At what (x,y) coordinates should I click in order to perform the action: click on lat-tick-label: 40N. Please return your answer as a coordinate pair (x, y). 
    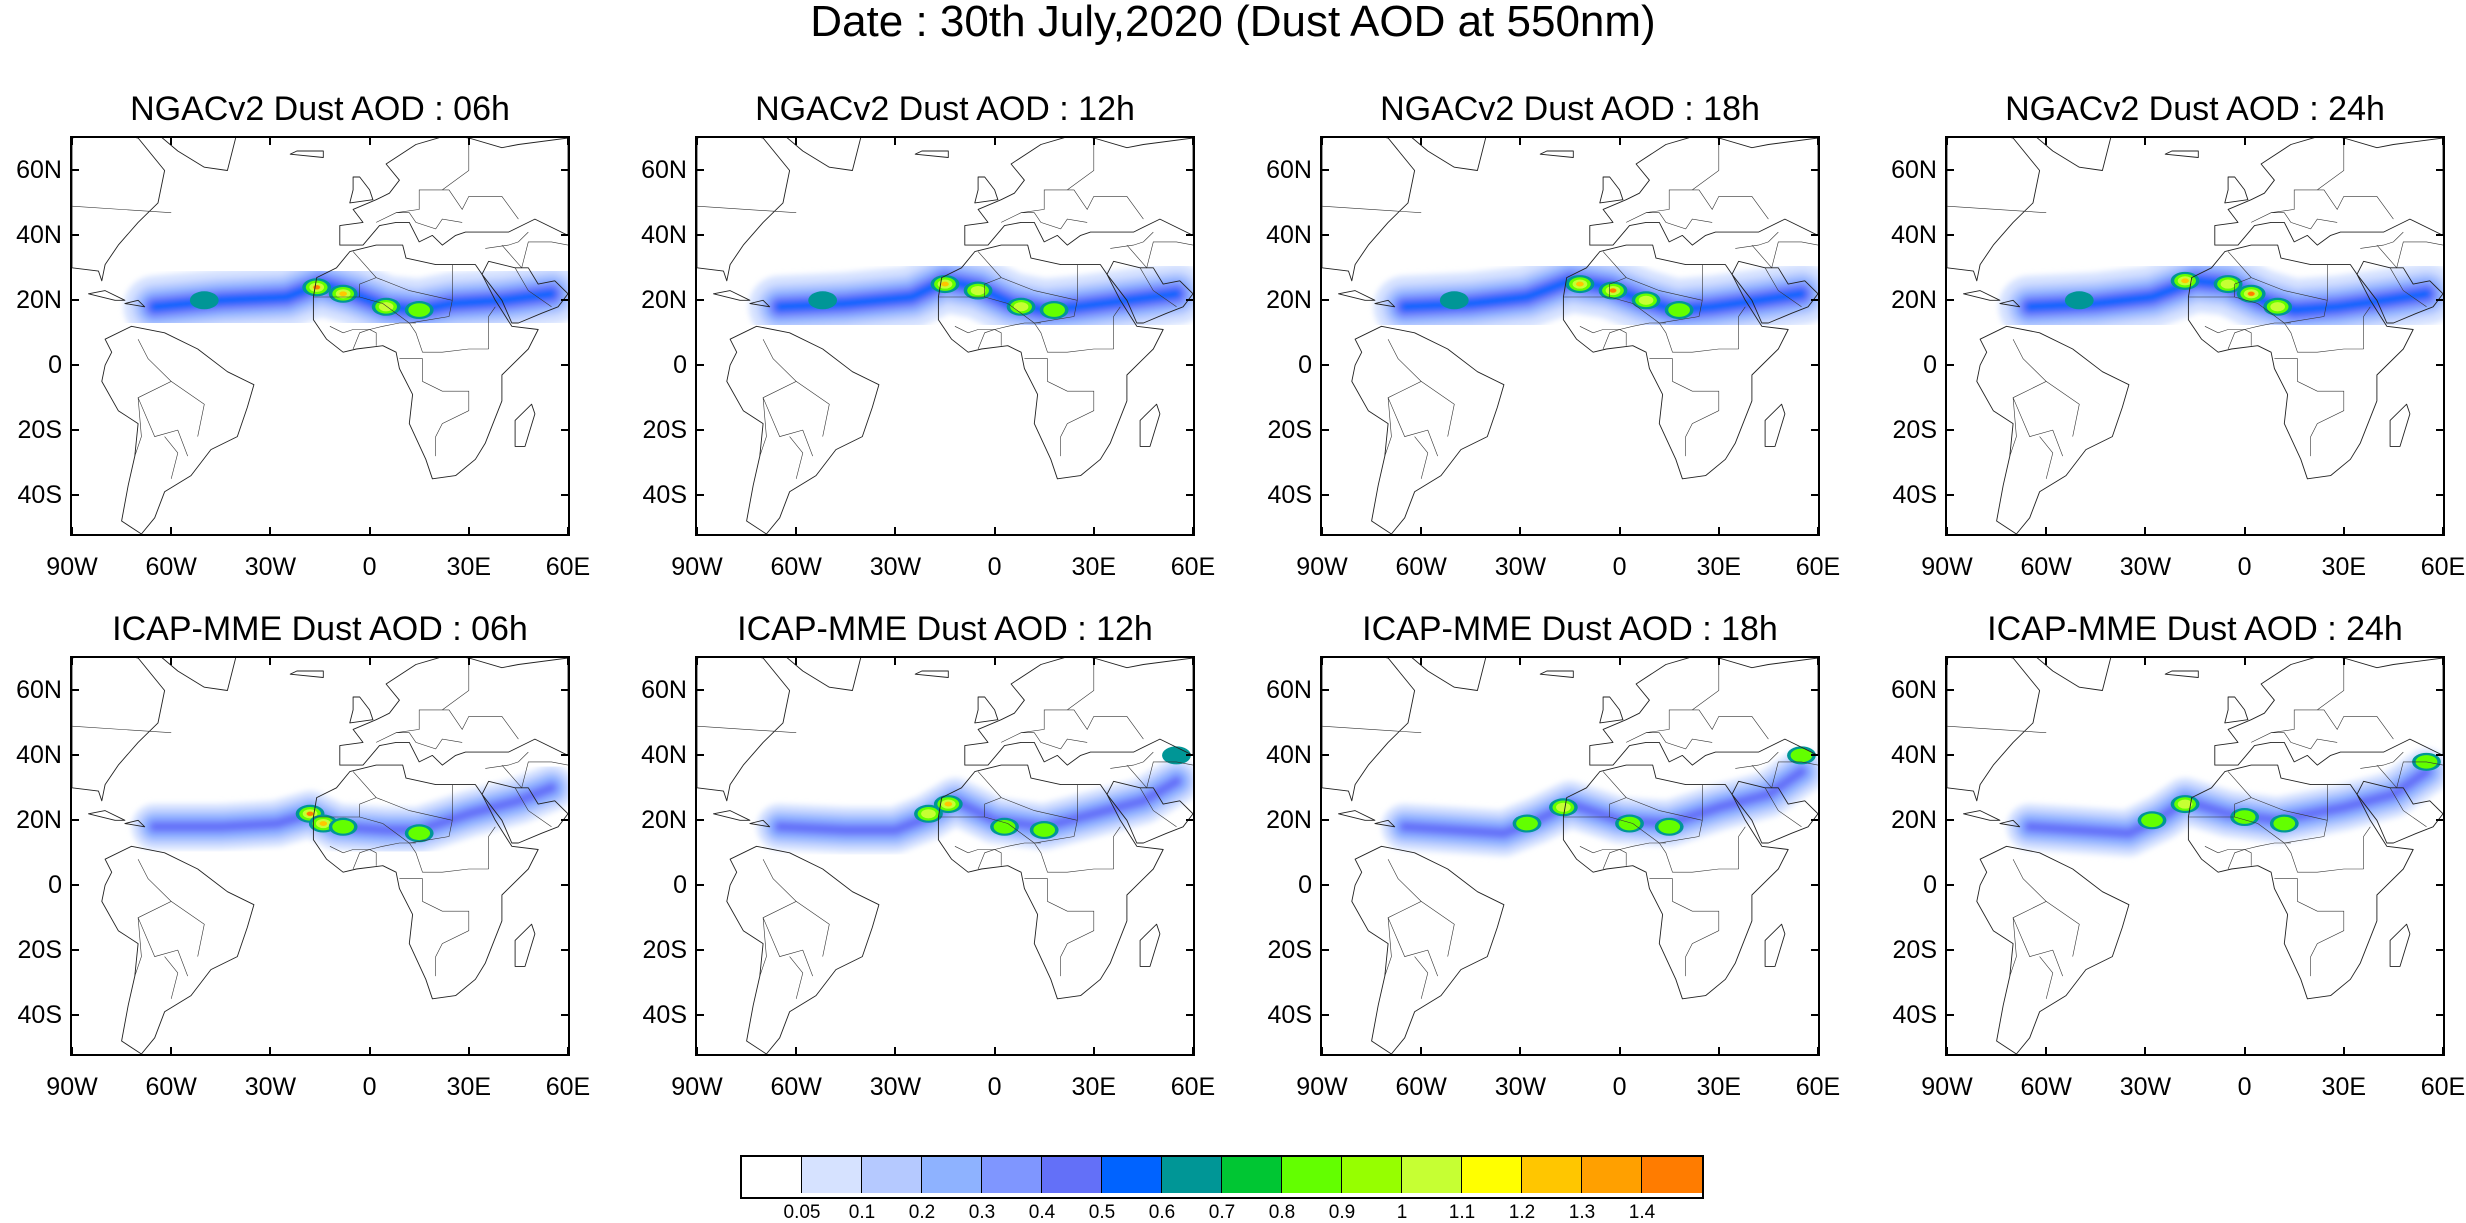
    Looking at the image, I should click on (1289, 755).